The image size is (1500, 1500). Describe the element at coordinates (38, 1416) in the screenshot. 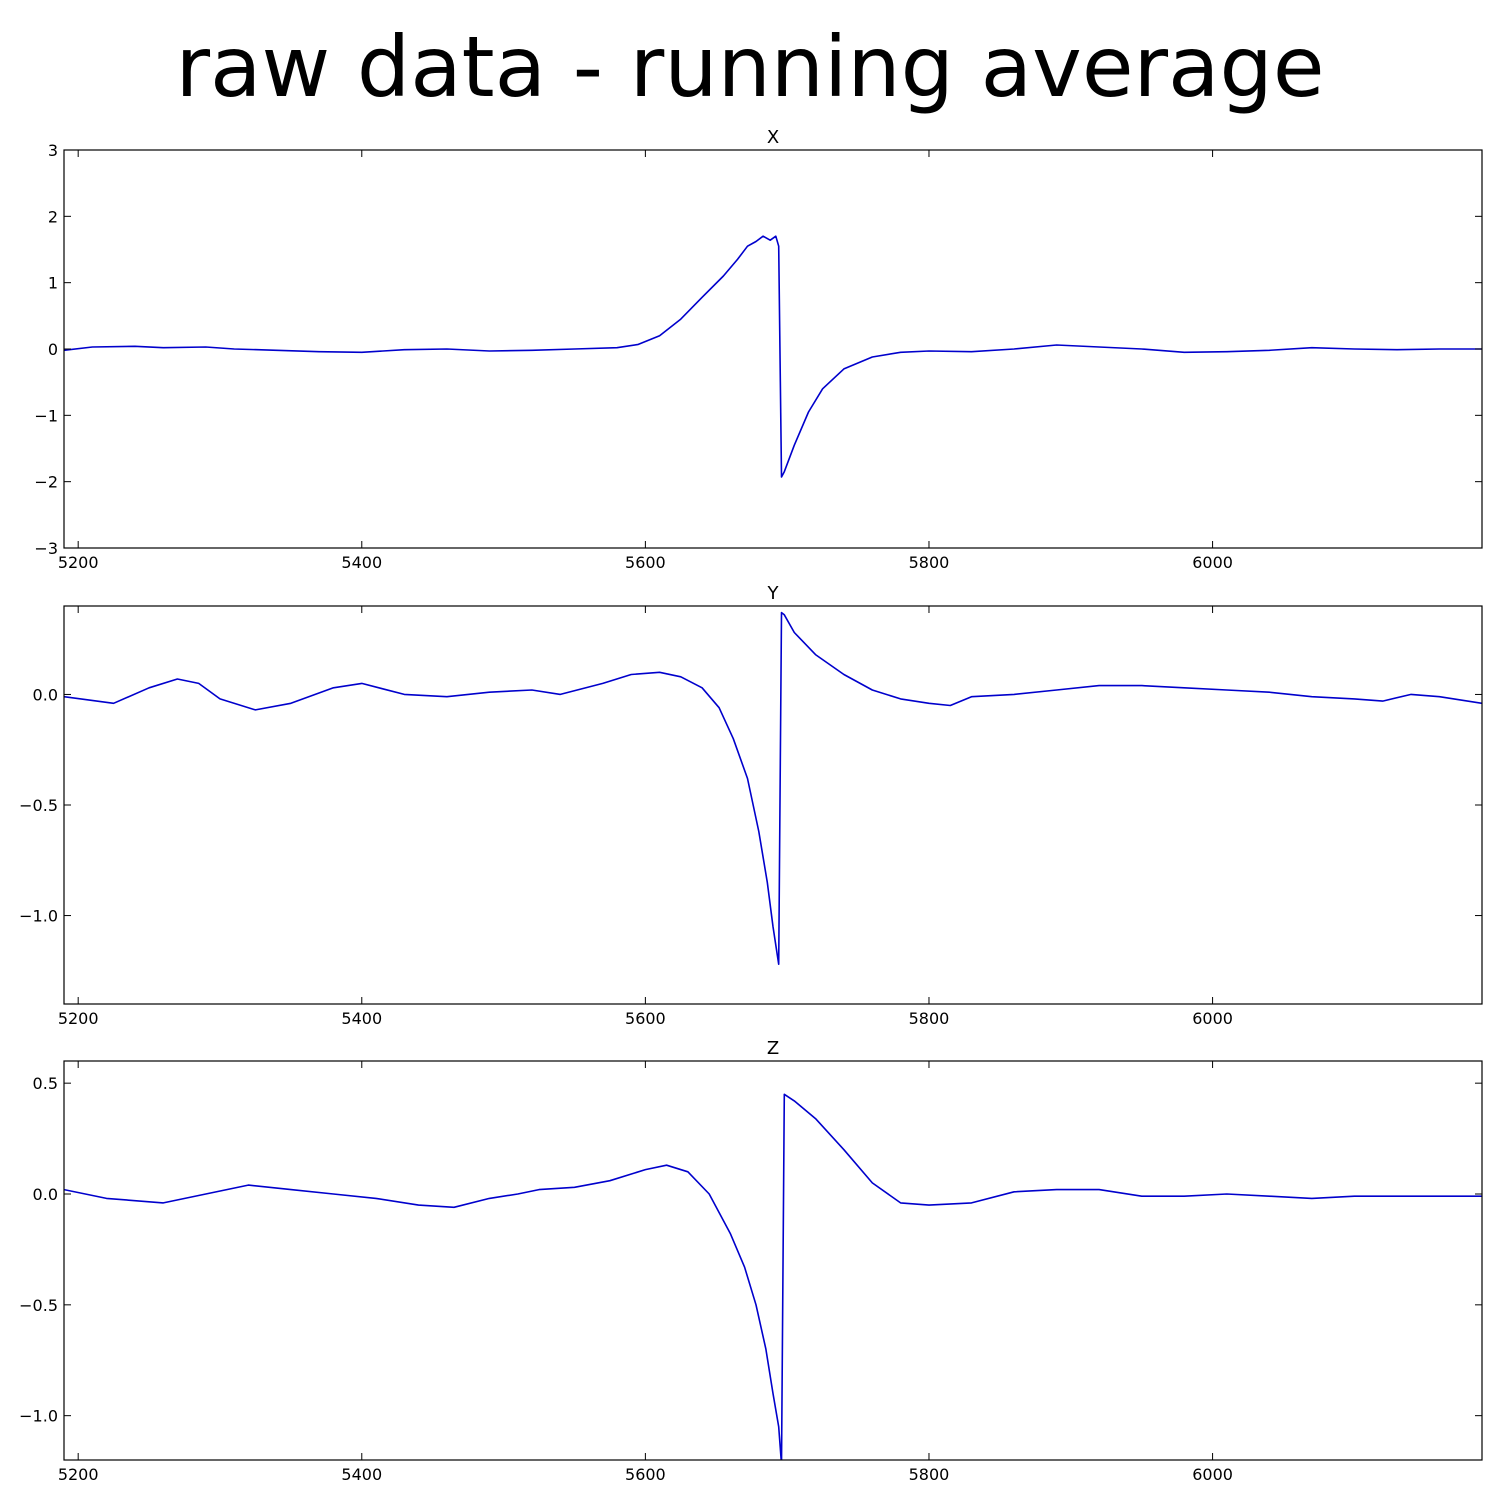

I see `y-tick-label-z: −1.0` at that location.